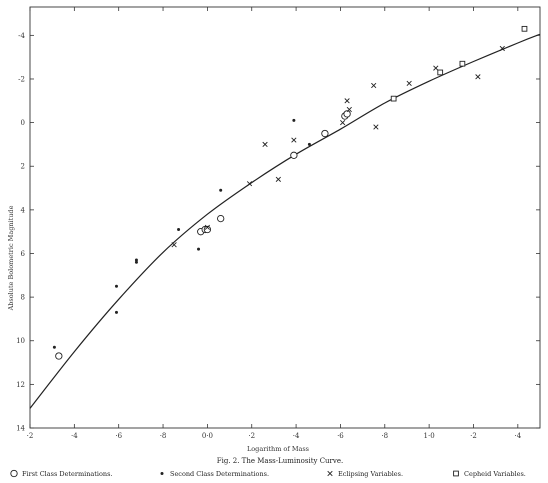  Describe the element at coordinates (207, 436) in the screenshot. I see `x-tick-label: 0·0` at that location.